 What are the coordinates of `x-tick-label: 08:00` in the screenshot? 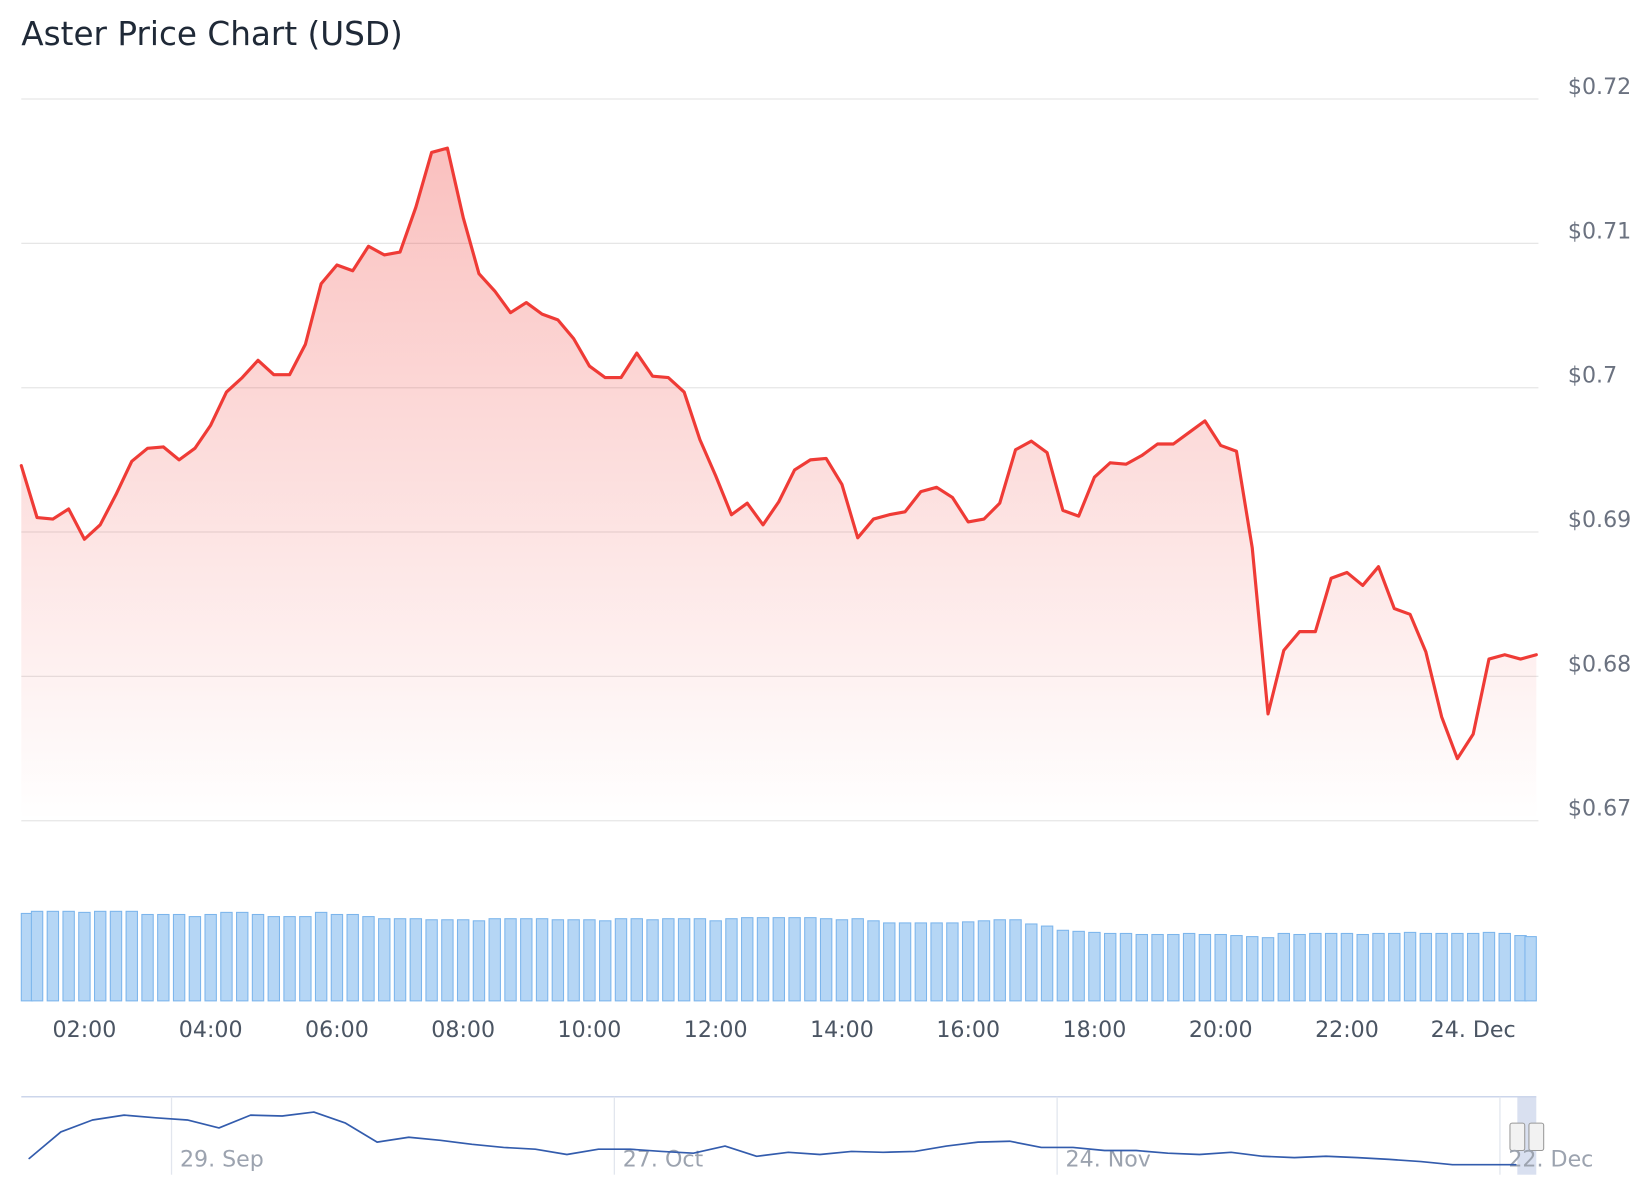 It's located at (463, 1030).